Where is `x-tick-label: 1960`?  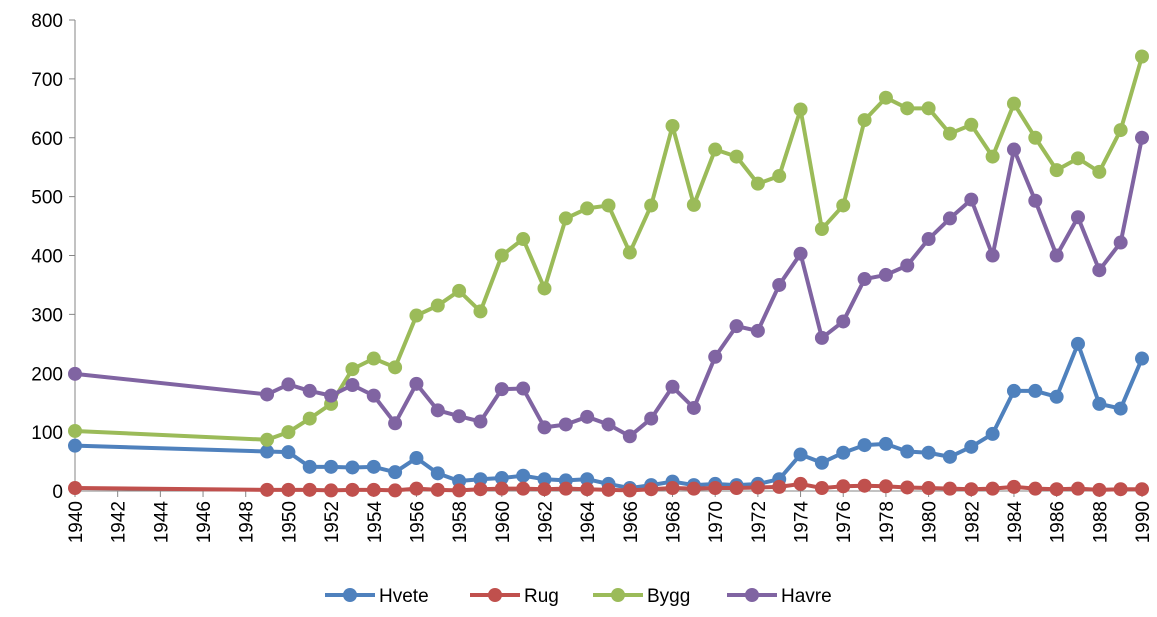
x-tick-label: 1960 is located at coordinates (503, 522).